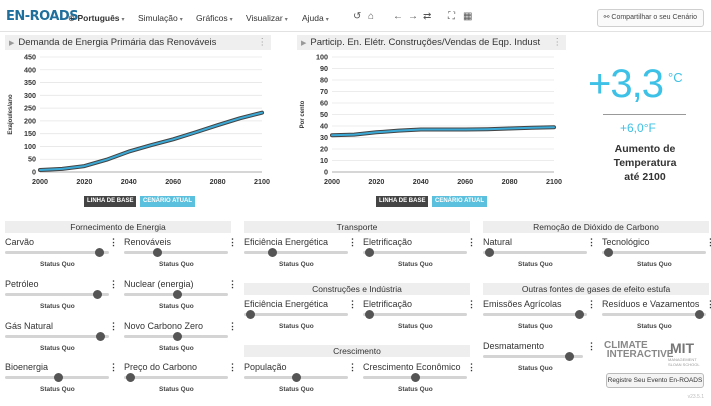 Image resolution: width=711 pixels, height=406 pixels. I want to click on slider-track-buildings-electrification, so click(415, 314).